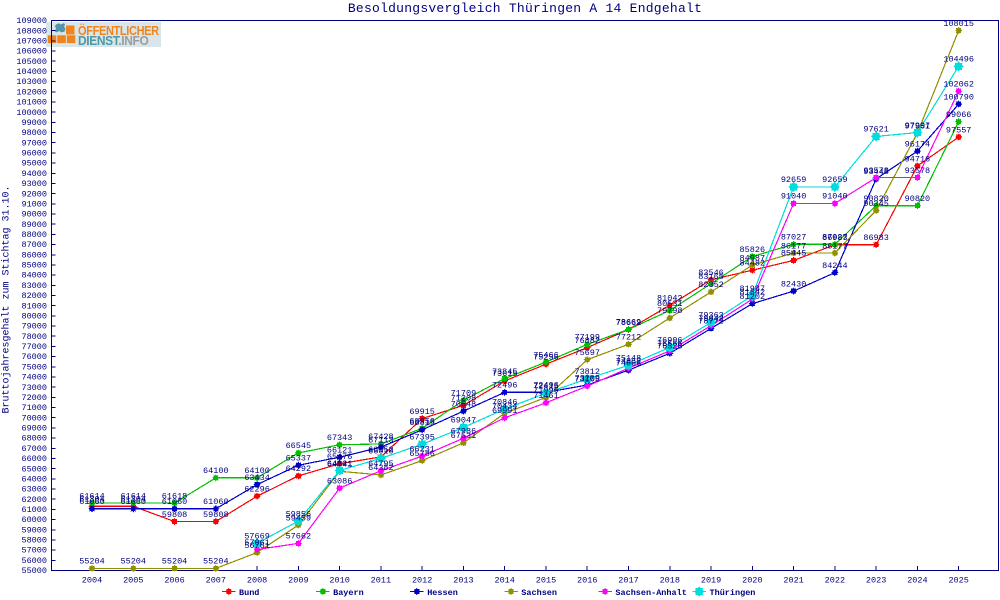 The height and width of the screenshot is (600, 1000). What do you see at coordinates (34, 164) in the screenshot?
I see `svg-text: 95000` at bounding box center [34, 164].